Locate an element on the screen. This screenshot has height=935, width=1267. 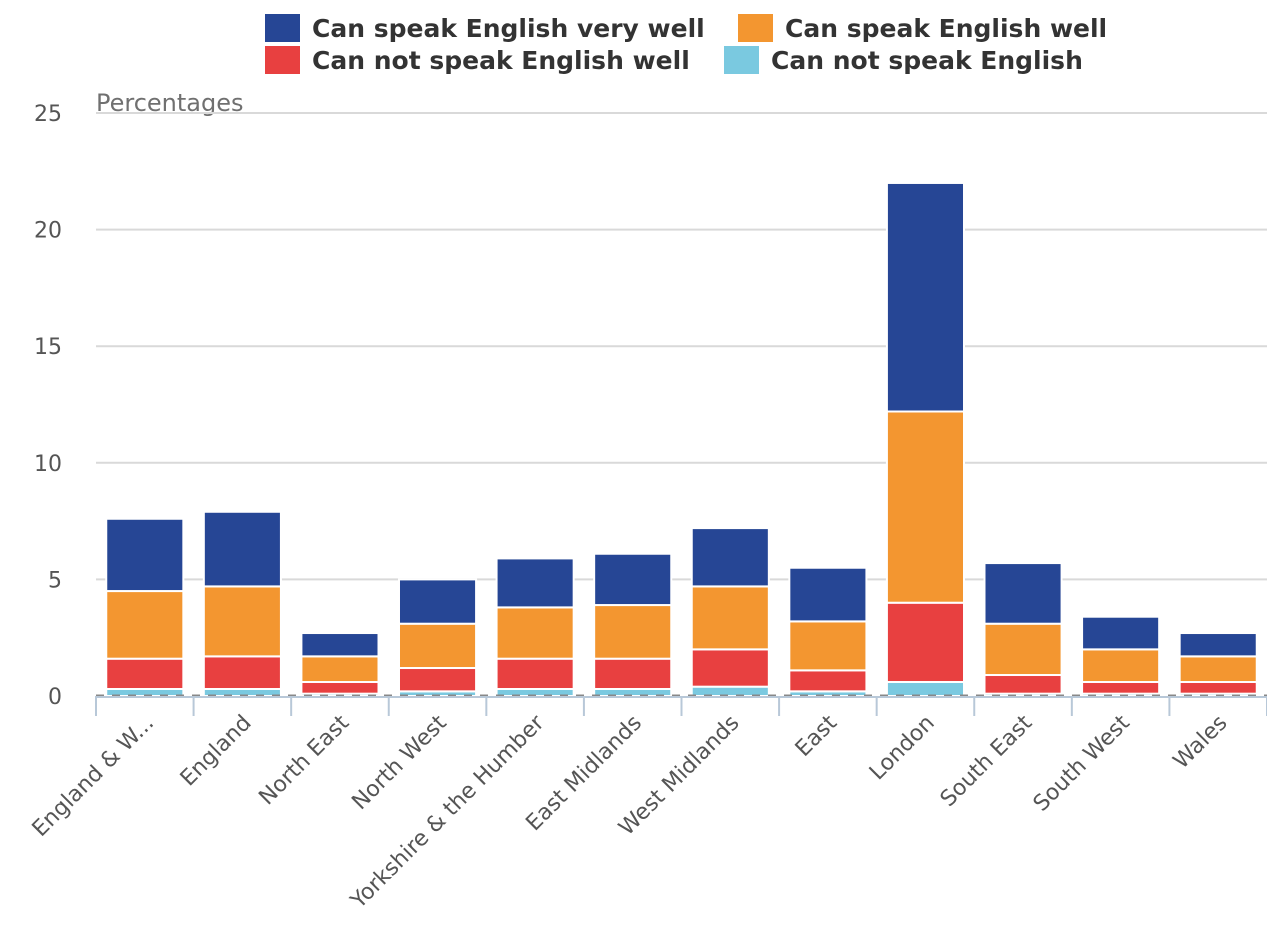
legend-swatch-not-well is located at coordinates (282, 60).